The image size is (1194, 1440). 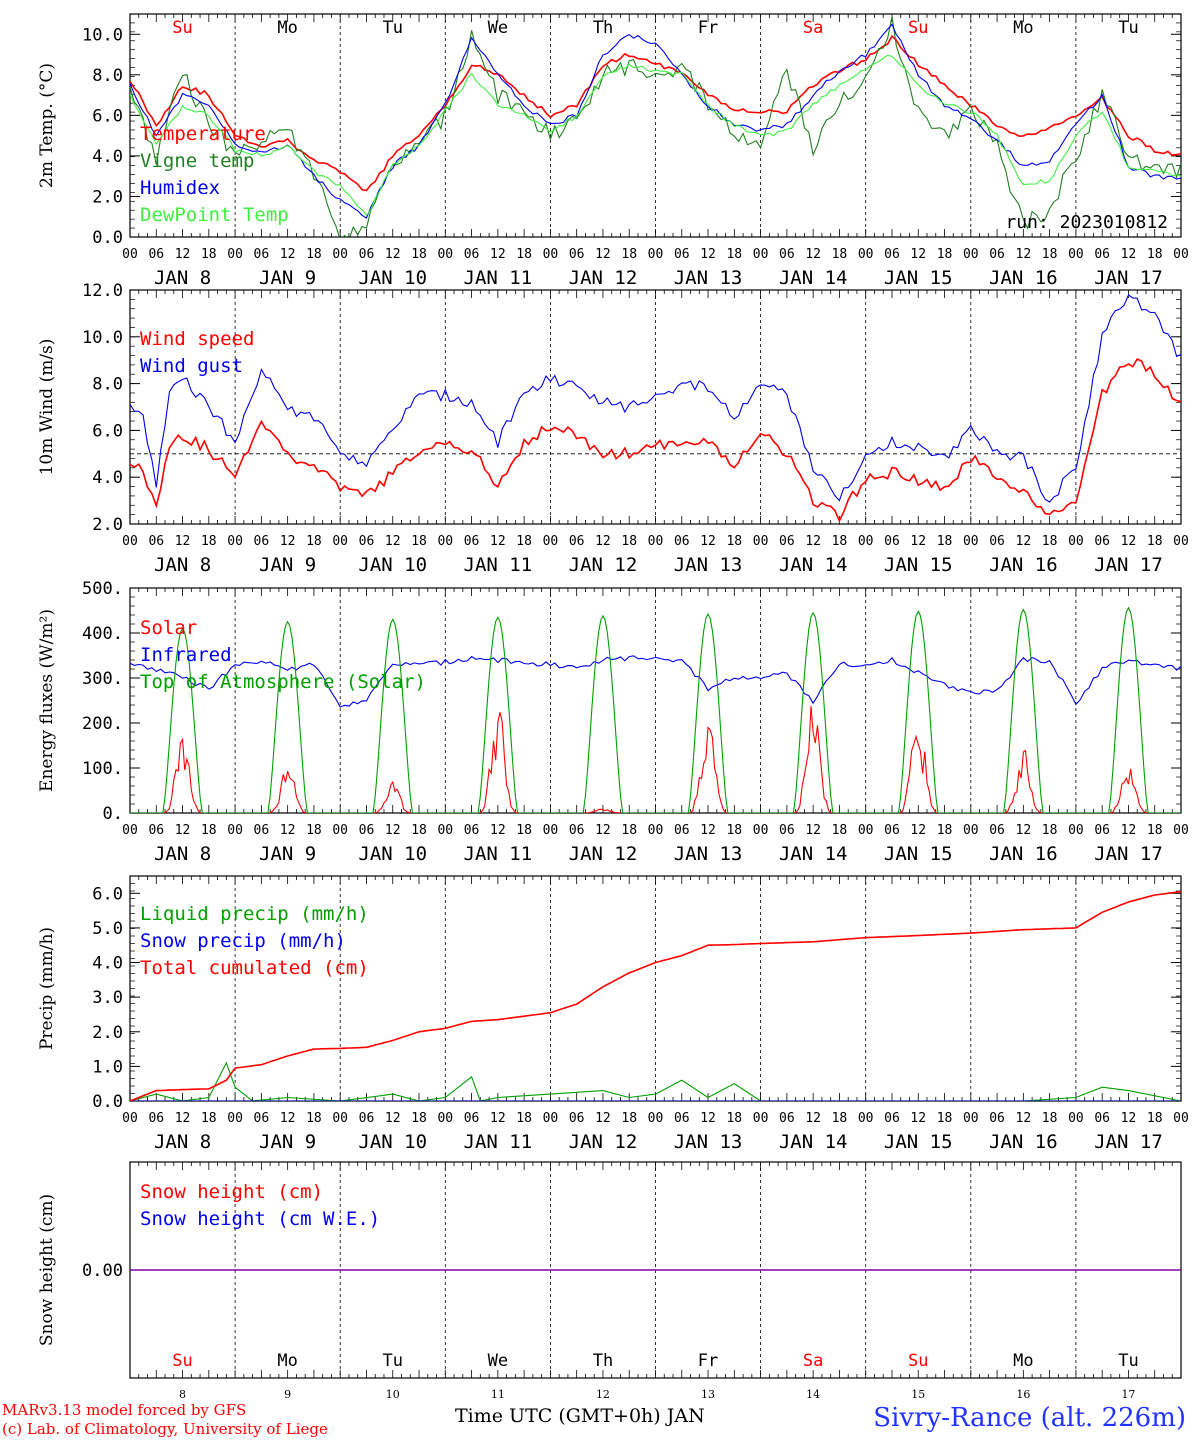 What do you see at coordinates (182, 854) in the screenshot?
I see `date-label: JAN 8` at bounding box center [182, 854].